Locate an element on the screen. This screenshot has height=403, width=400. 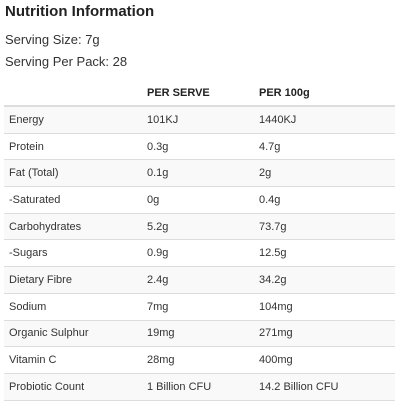
per-serve-value: 1 Billion CFU is located at coordinates (198, 386).